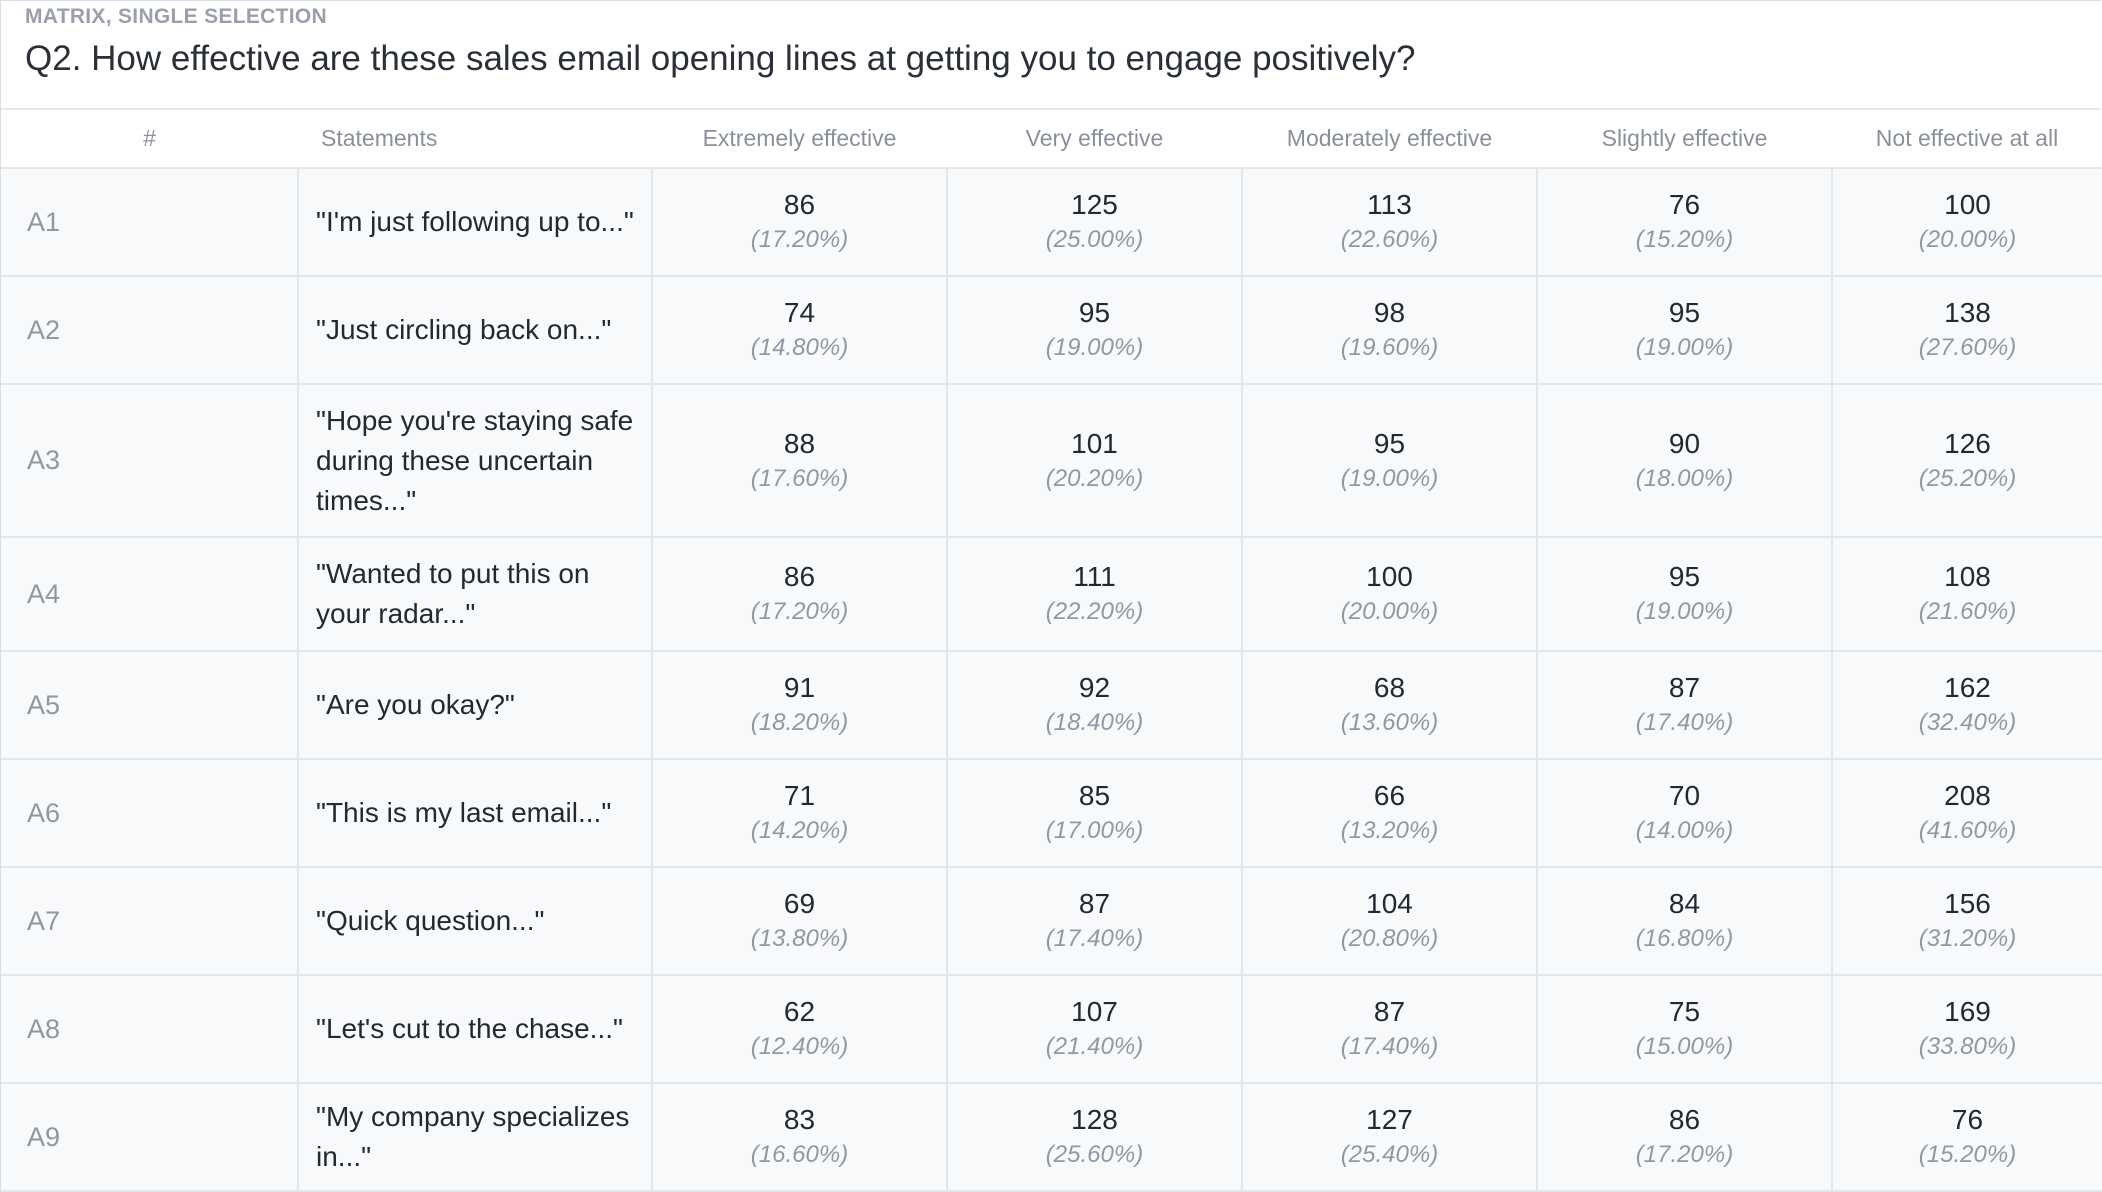 This screenshot has height=1192, width=2102. Describe the element at coordinates (474, 1137) in the screenshot. I see `statement-text: "My company specializes in..."` at that location.